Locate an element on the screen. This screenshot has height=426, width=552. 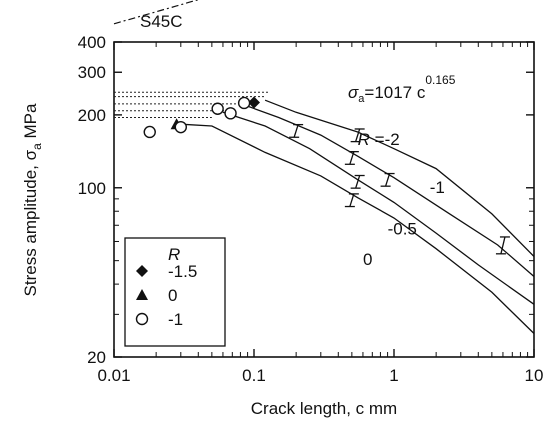
curve-label: -0.5 is located at coordinates (402, 229).